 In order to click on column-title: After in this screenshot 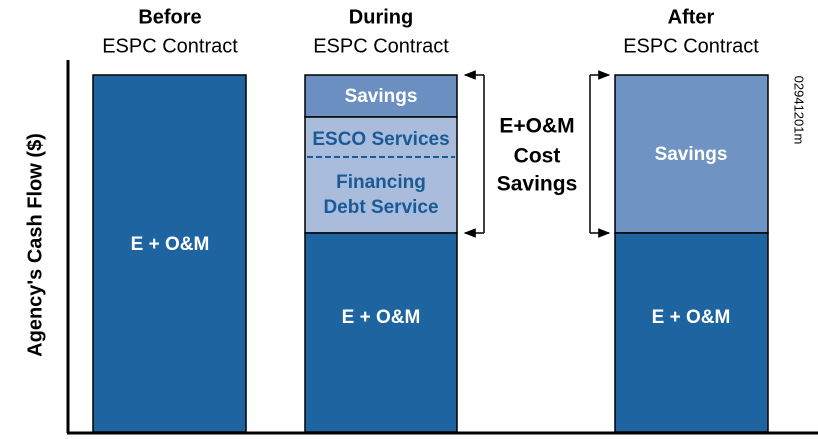, I will do `click(691, 17)`.